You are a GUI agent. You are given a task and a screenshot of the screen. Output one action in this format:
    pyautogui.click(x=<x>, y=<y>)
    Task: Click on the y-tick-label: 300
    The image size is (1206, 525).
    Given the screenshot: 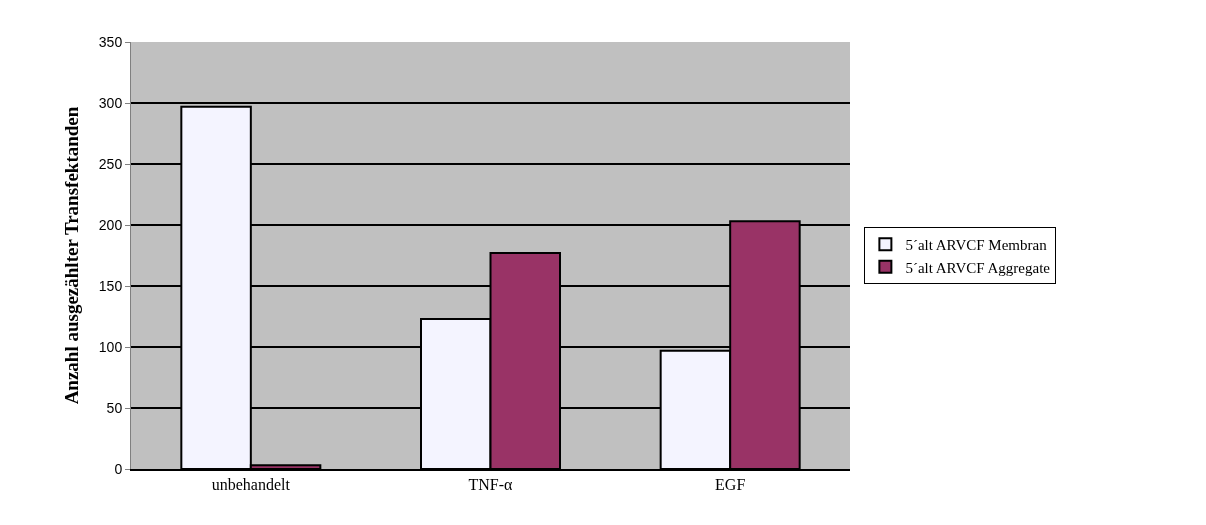 What is the action you would take?
    pyautogui.click(x=110, y=102)
    